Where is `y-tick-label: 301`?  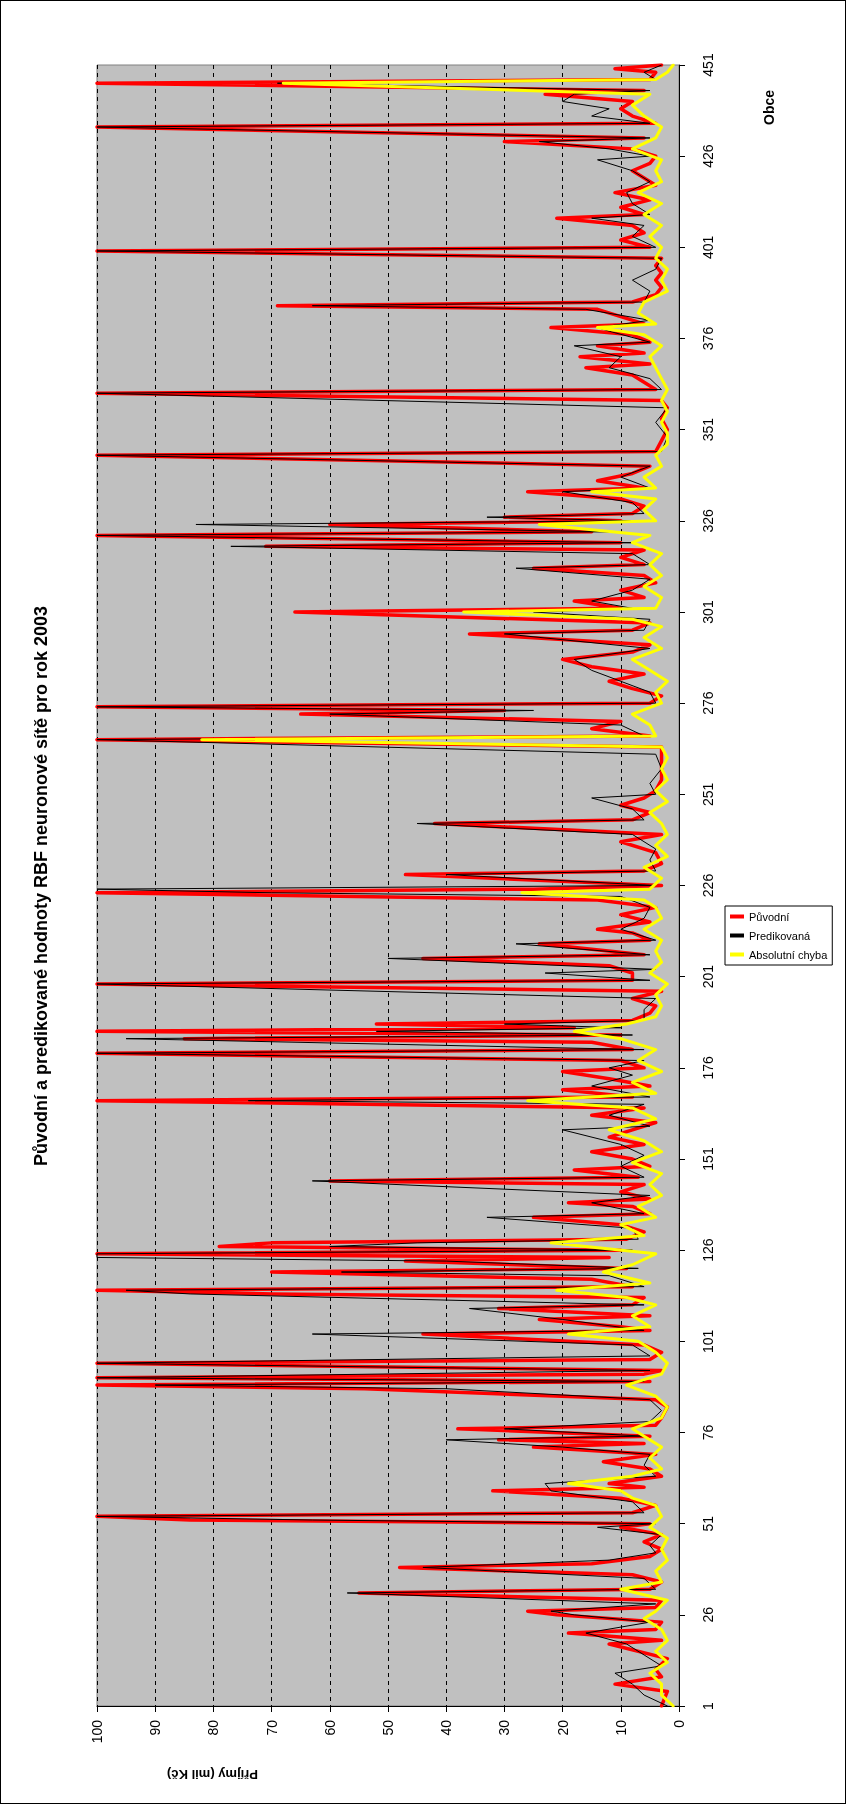
y-tick-label: 301 is located at coordinates (708, 612).